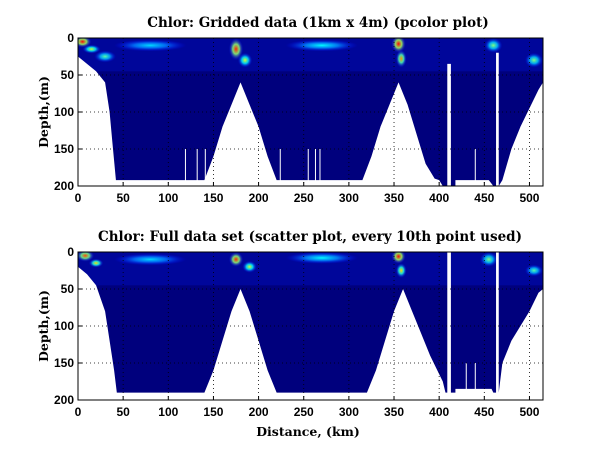 This screenshot has width=600, height=451. What do you see at coordinates (308, 431) in the screenshot?
I see `x-axis-label: Distance, (km)` at bounding box center [308, 431].